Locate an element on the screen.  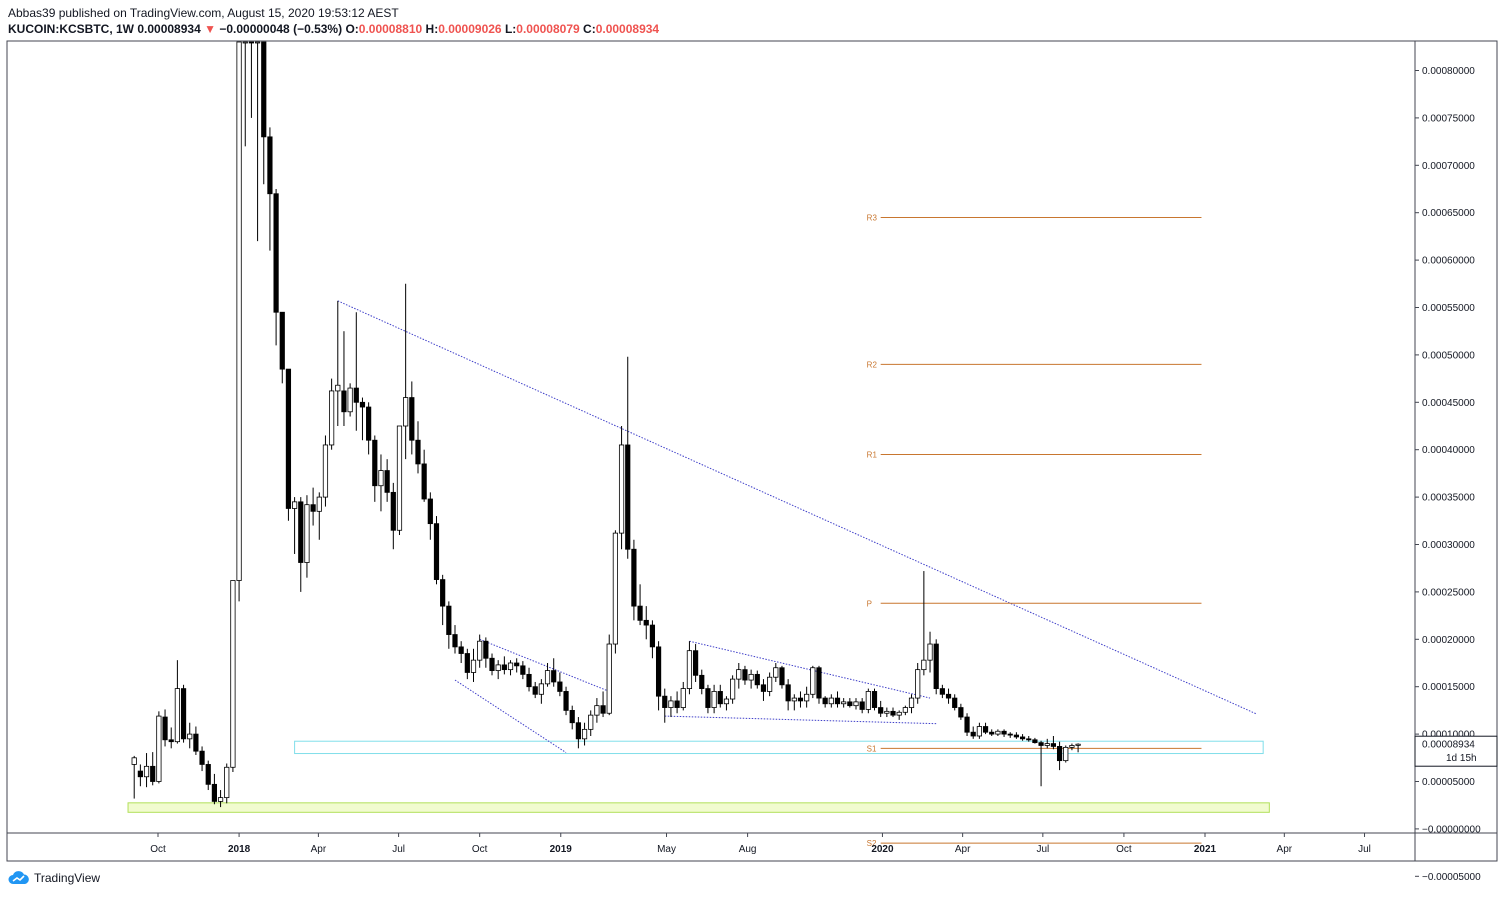
last-price: 0.00008934 is located at coordinates (169, 29).